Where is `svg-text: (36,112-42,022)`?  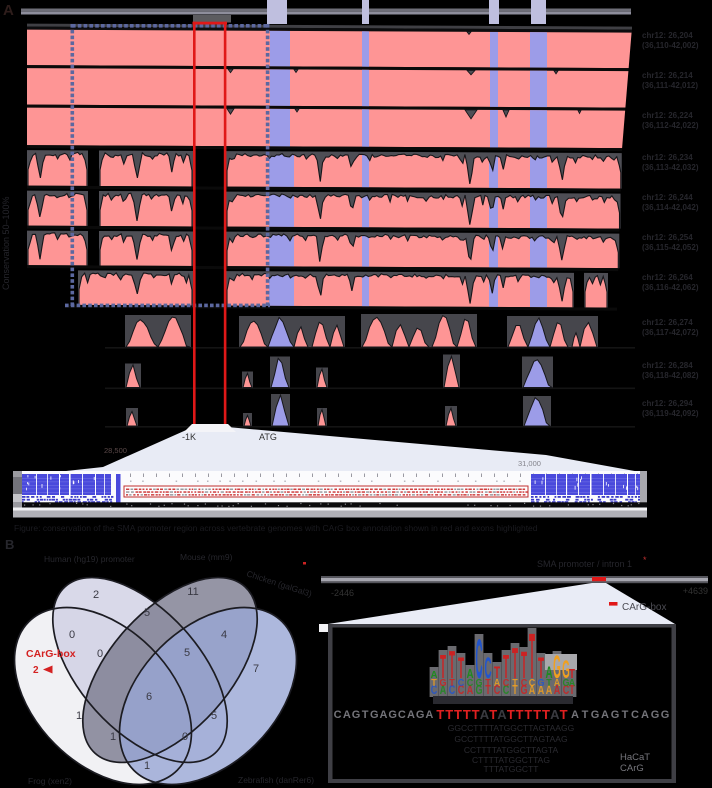
svg-text: (36,112-42,022) is located at coordinates (670, 125).